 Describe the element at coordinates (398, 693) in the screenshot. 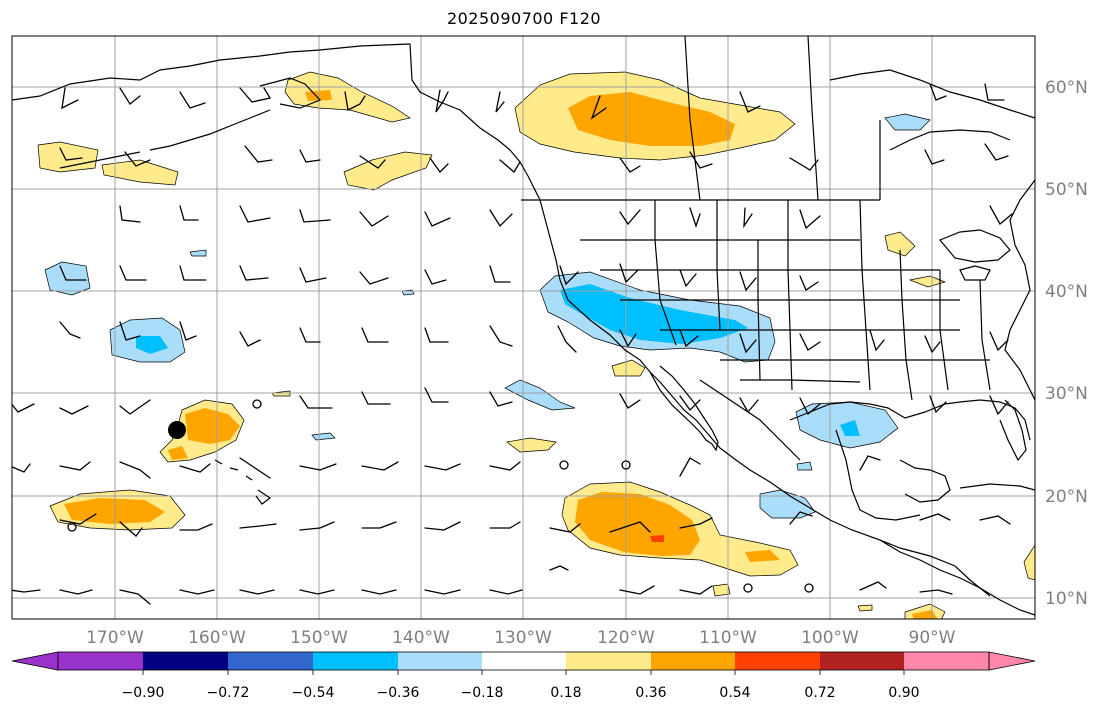

I see `colorbar-tick-label: −0.36` at that location.